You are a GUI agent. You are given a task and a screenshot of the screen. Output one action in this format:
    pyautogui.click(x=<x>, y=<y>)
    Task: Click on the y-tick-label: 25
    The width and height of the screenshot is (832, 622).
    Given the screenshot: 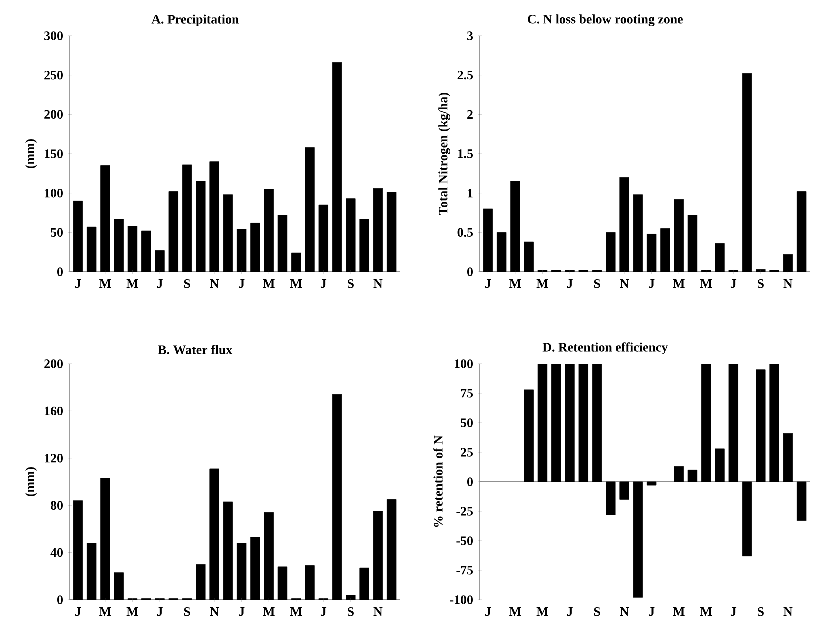 What is the action you would take?
    pyautogui.click(x=467, y=452)
    